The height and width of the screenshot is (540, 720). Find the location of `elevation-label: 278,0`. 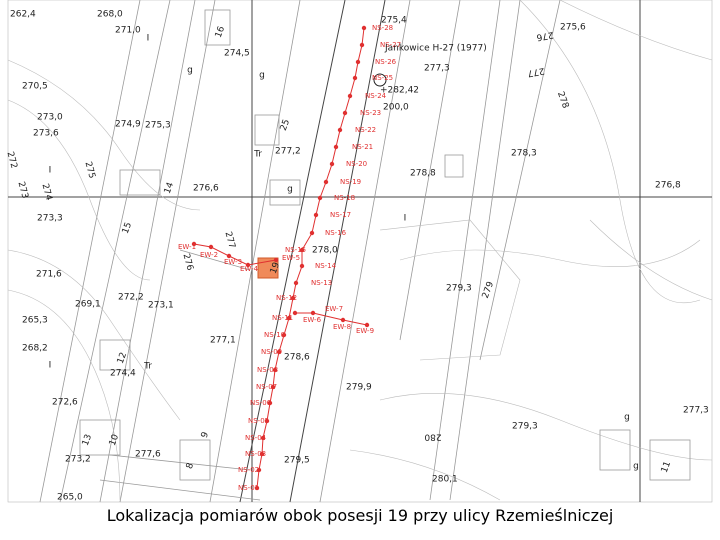

elevation-label: 278,0 is located at coordinates (325, 251).